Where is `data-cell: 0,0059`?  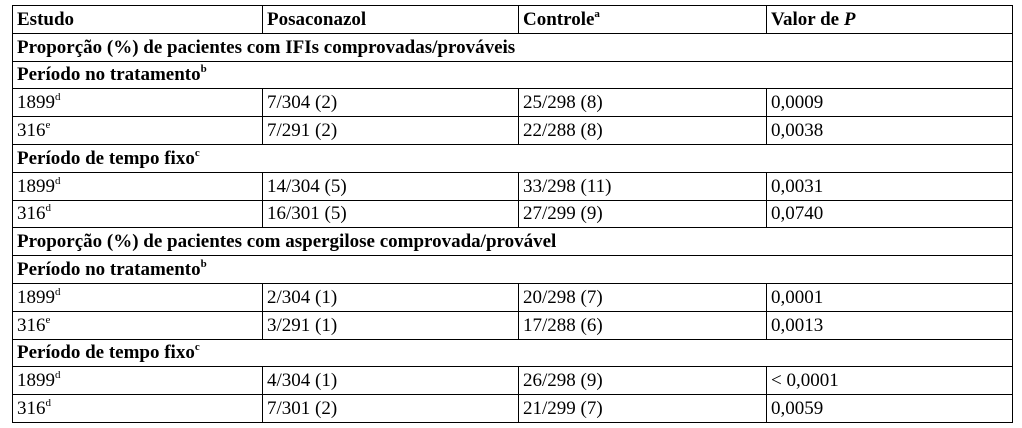 data-cell: 0,0059 is located at coordinates (889, 408).